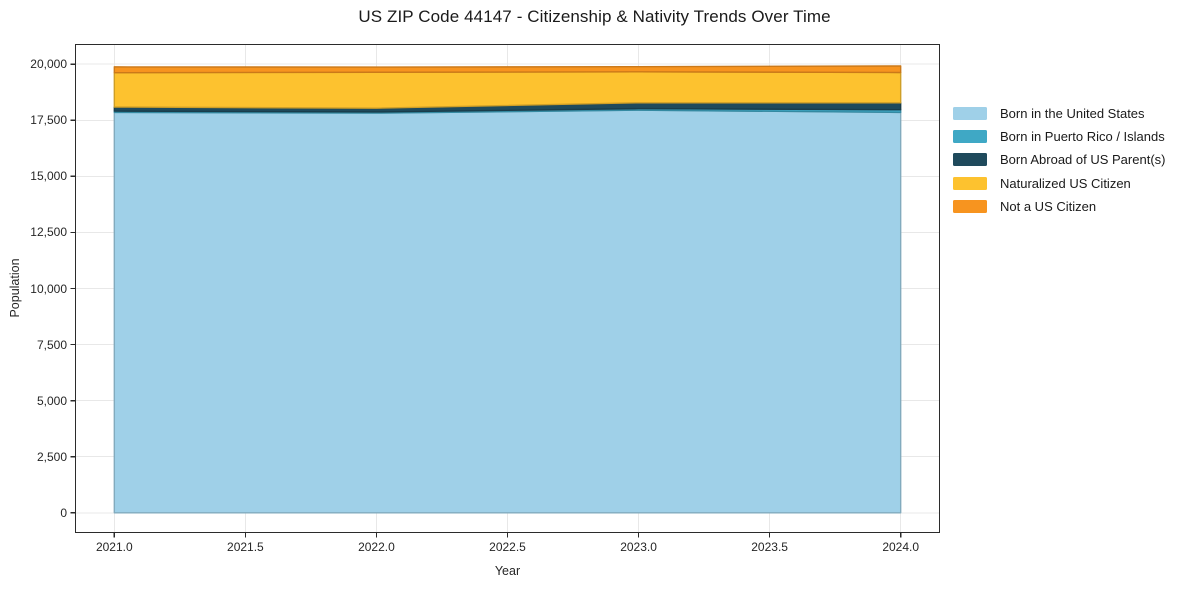 Image resolution: width=1189 pixels, height=590 pixels. I want to click on legend-label: Born in Puerto Rico / Islands, so click(1082, 137).